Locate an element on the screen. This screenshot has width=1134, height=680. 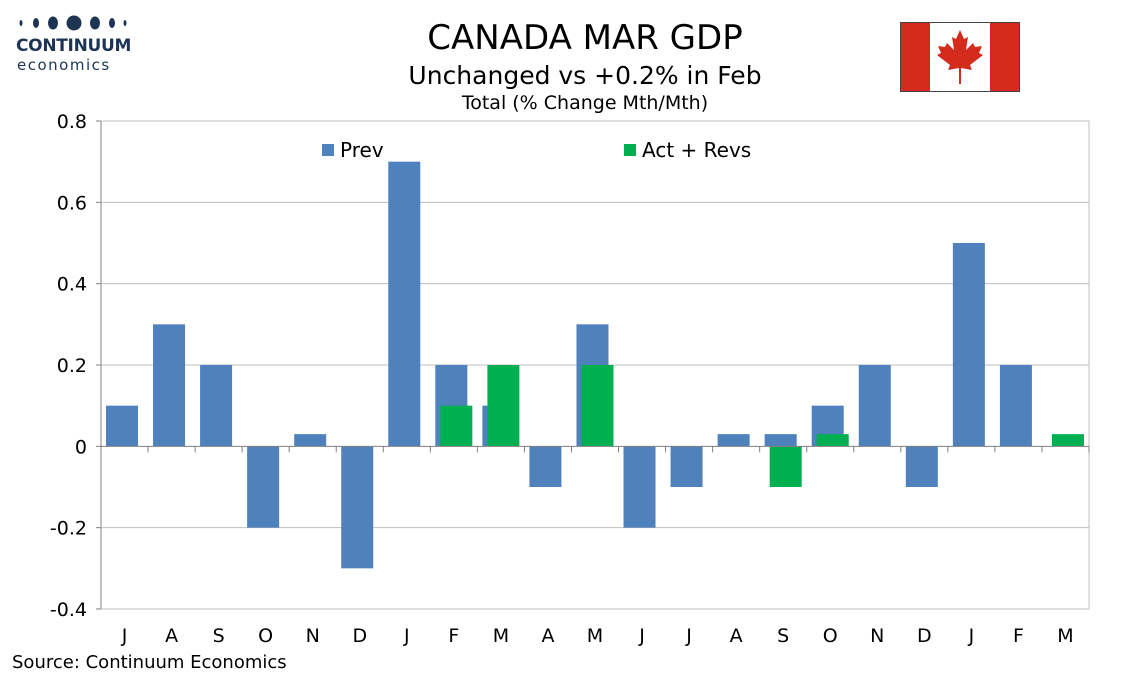
y-tick-label: 0.4 is located at coordinates (72, 285).